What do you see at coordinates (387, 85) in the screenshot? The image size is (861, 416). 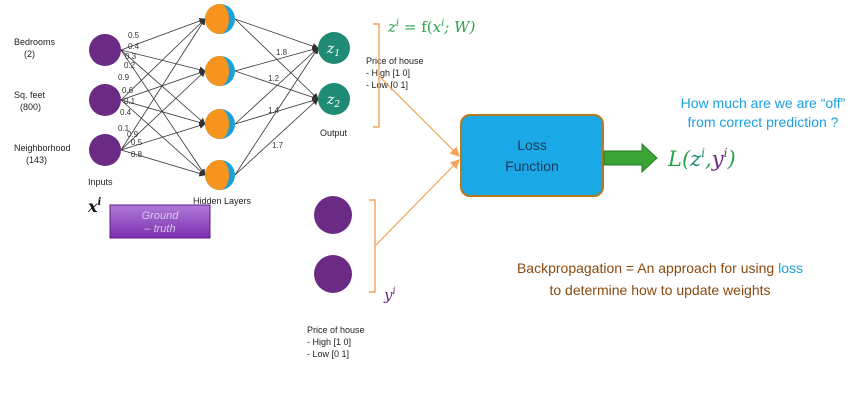 I see `price-output-low: - Low [0 1]` at bounding box center [387, 85].